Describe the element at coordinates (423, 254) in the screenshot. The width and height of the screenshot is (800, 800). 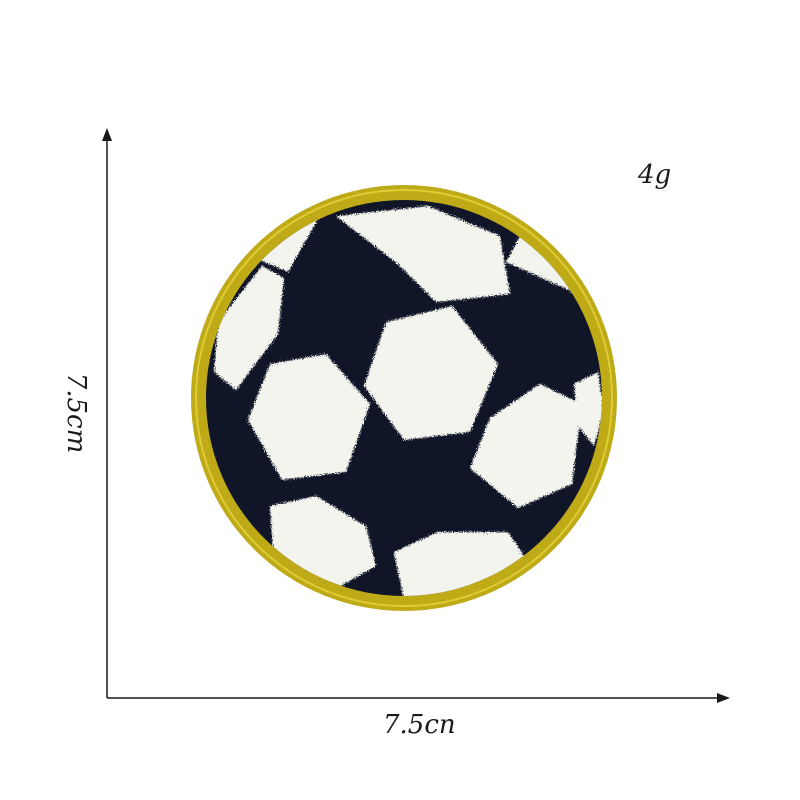
I see `white-panel-top` at that location.